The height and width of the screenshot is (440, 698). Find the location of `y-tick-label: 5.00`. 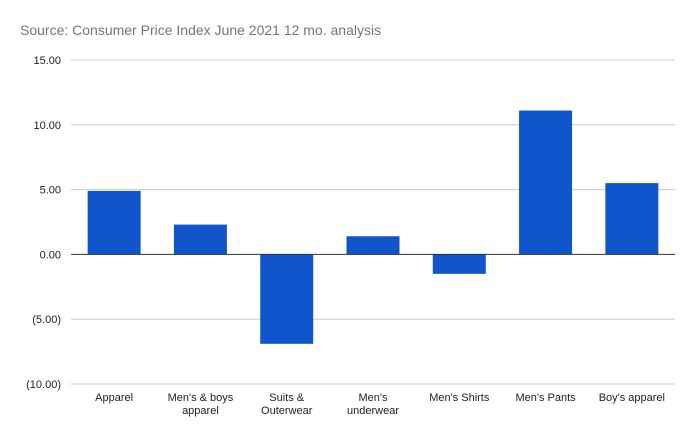

y-tick-label: 5.00 is located at coordinates (50, 191).